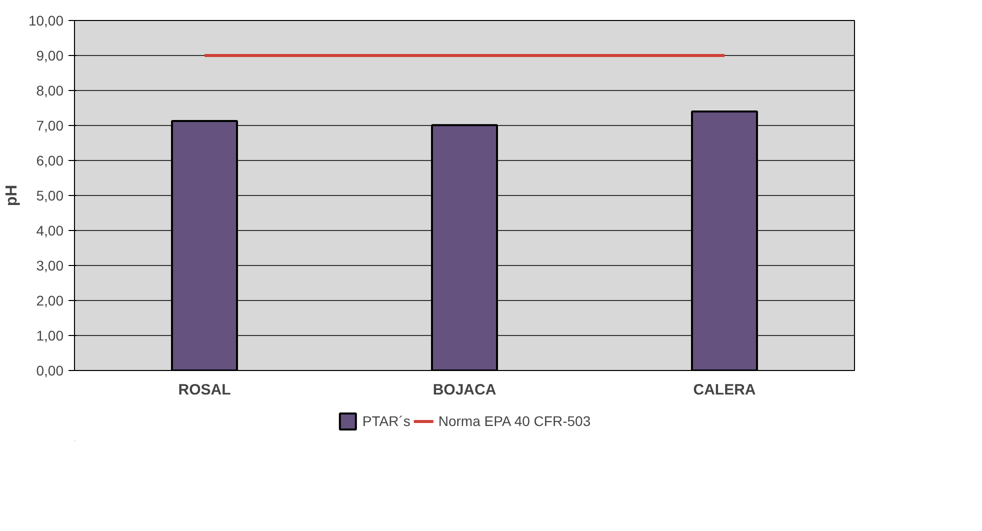 Image resolution: width=982 pixels, height=531 pixels. I want to click on y-tick-label: 6,00, so click(50, 160).